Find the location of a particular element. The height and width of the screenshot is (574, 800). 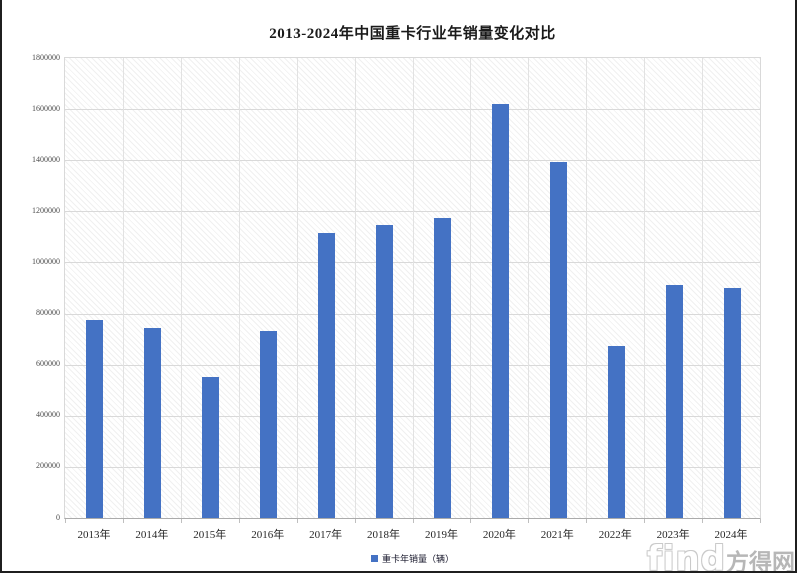

bar-2021年 is located at coordinates (558, 339).